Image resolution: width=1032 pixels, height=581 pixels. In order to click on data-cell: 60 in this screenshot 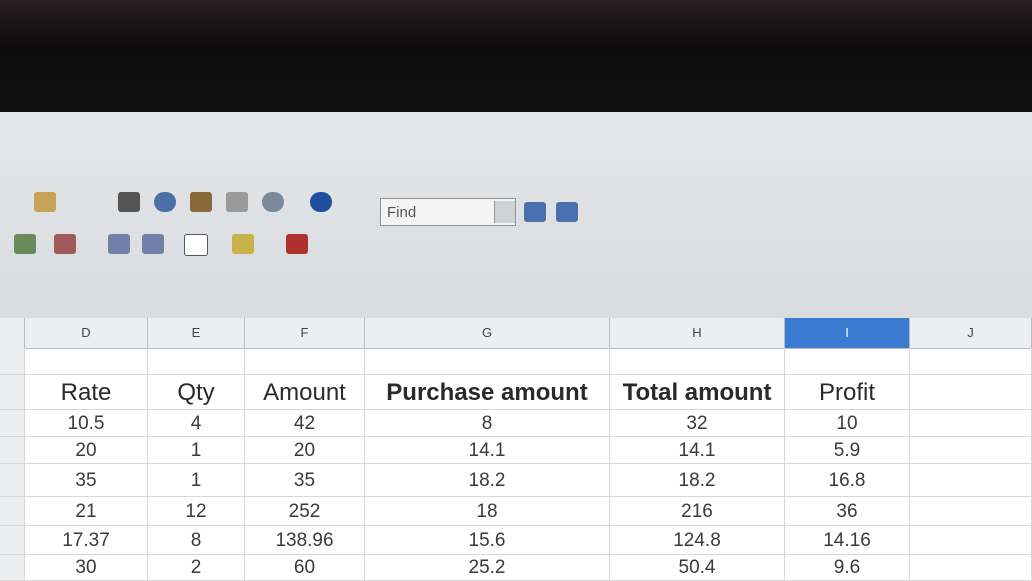, I will do `click(305, 568)`.